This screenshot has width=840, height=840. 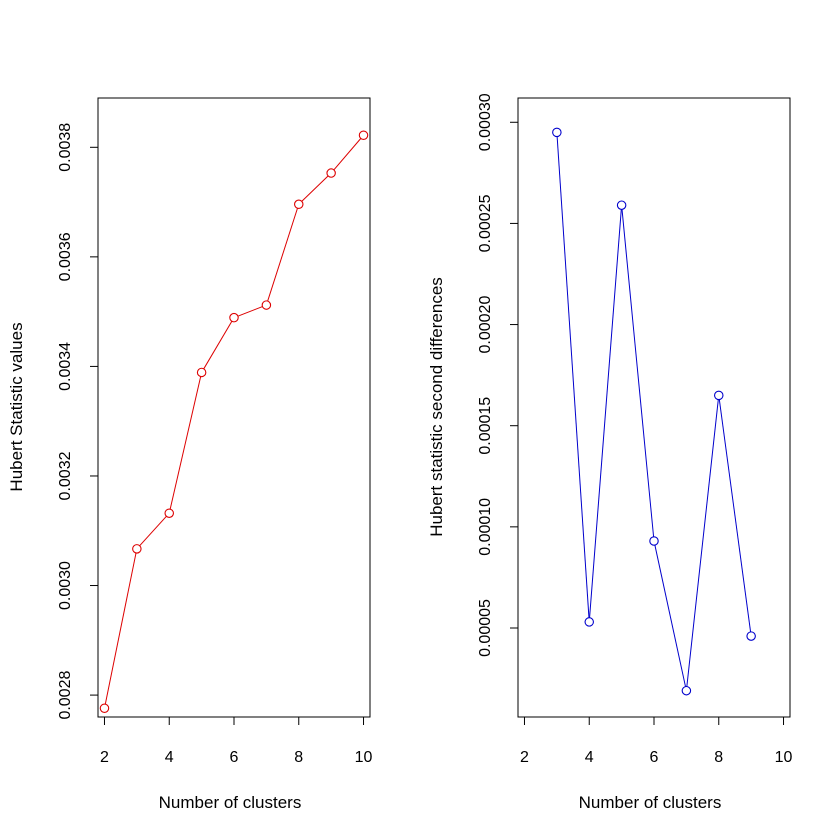 What do you see at coordinates (485, 122) in the screenshot?
I see `y-tick-label: 0.00030` at bounding box center [485, 122].